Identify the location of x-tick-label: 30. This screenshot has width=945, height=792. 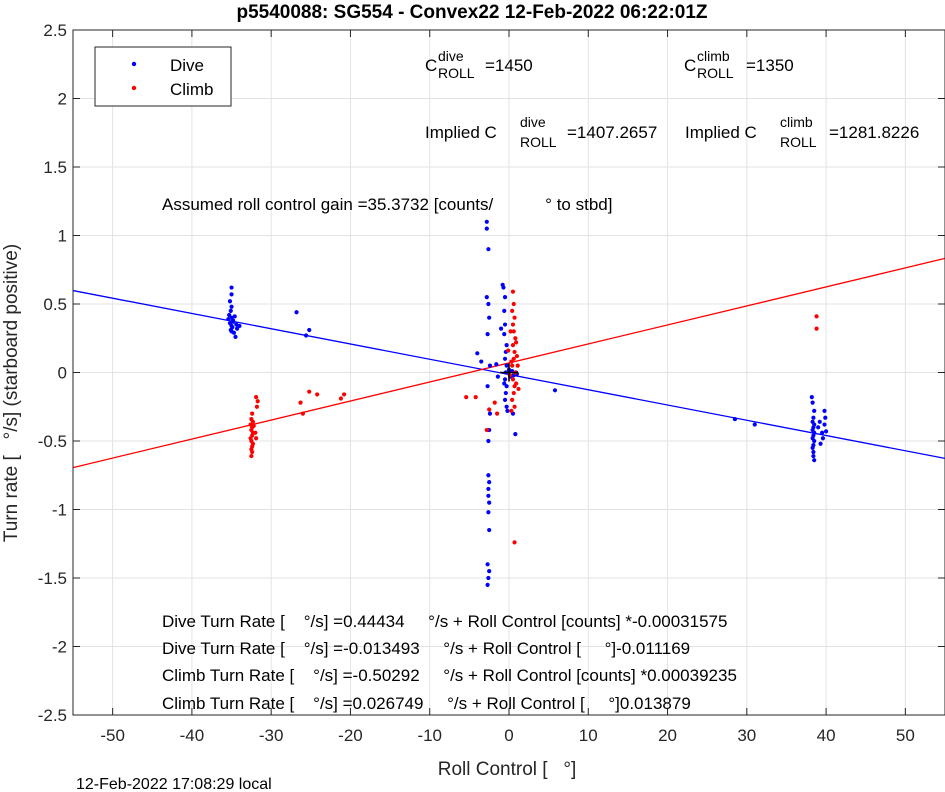
(746, 735).